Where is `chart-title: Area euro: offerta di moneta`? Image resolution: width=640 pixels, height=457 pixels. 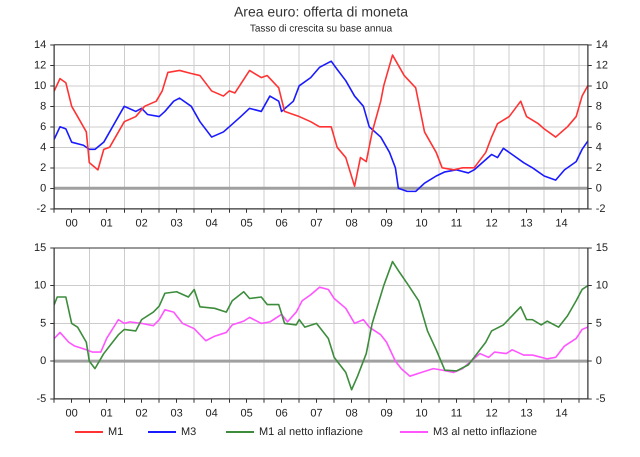
chart-title: Area euro: offerta di moneta is located at coordinates (321, 11).